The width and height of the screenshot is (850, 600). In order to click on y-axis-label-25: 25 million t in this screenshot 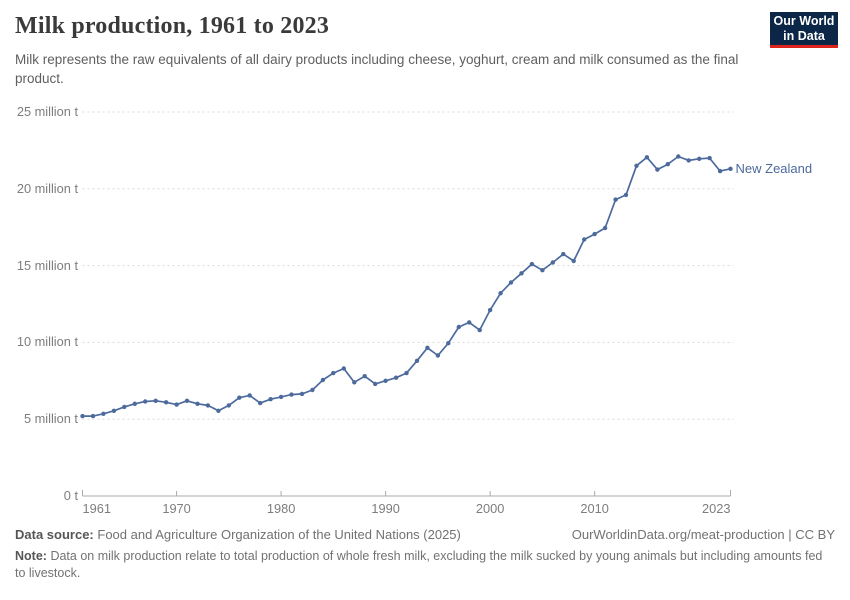, I will do `click(47, 111)`.